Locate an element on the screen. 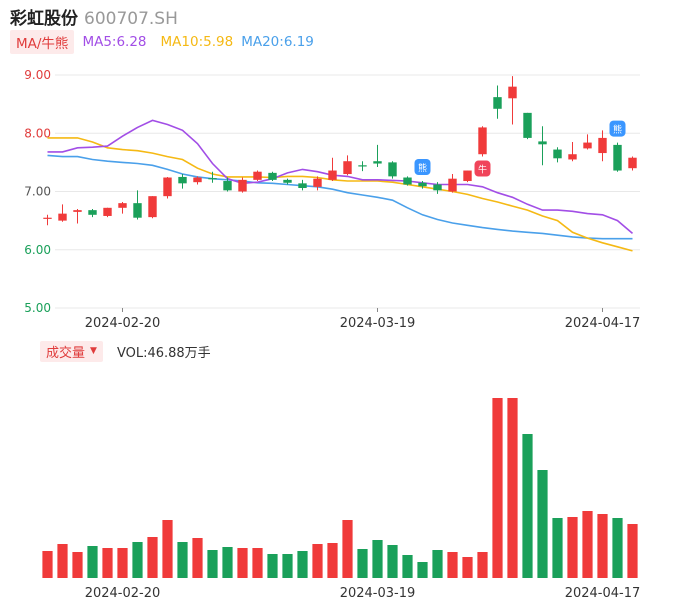 This screenshot has height=606, width=686. volume-x-tick-label: 2024-02-20 is located at coordinates (123, 593).